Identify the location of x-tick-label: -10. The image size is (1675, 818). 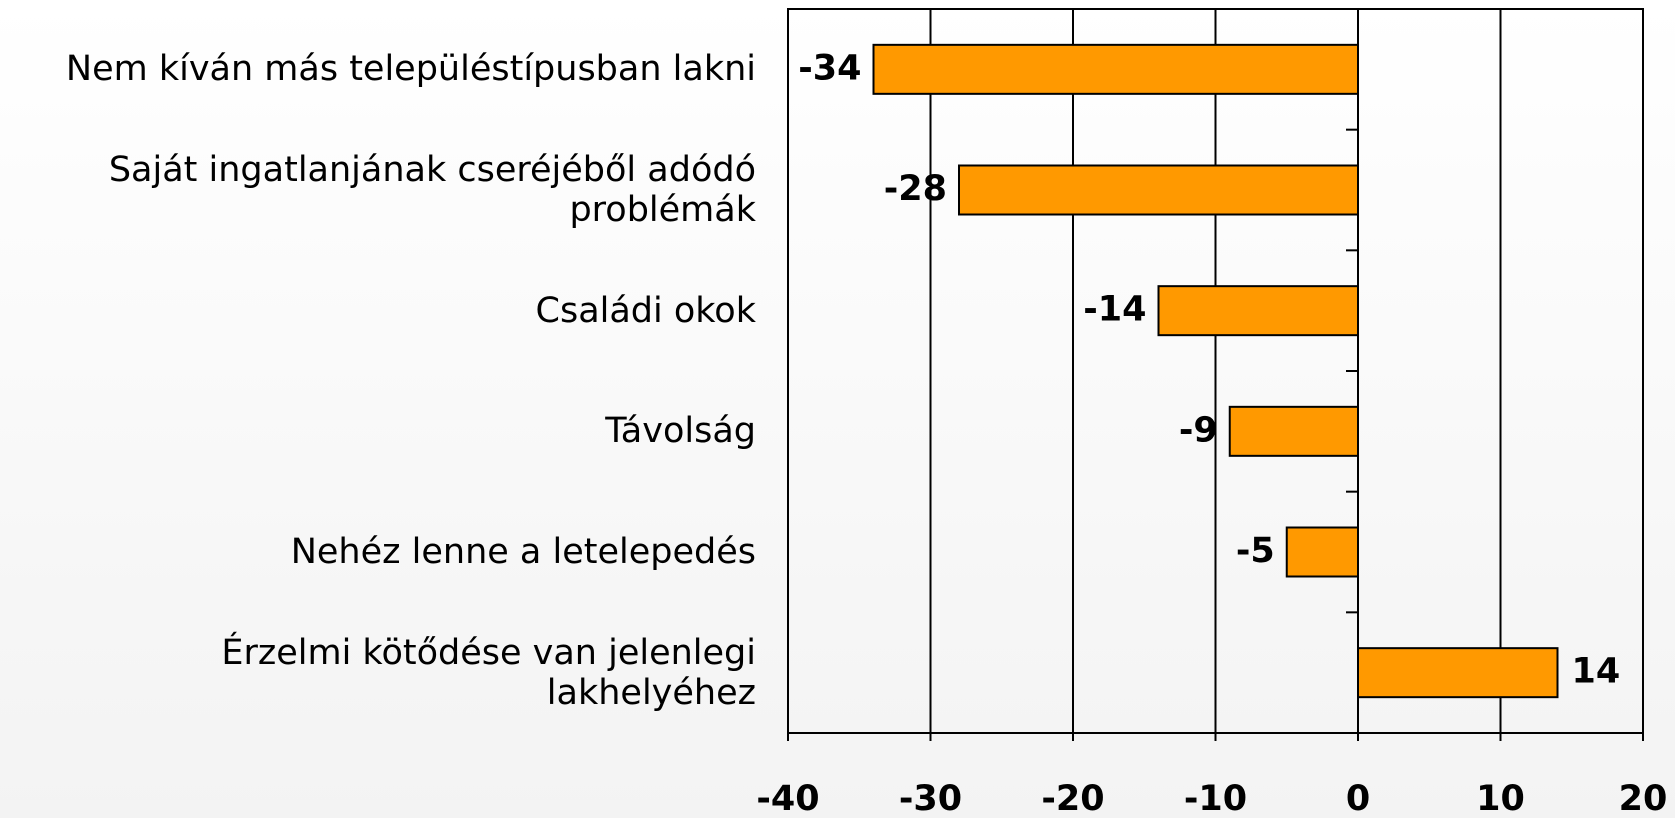
(1215, 798).